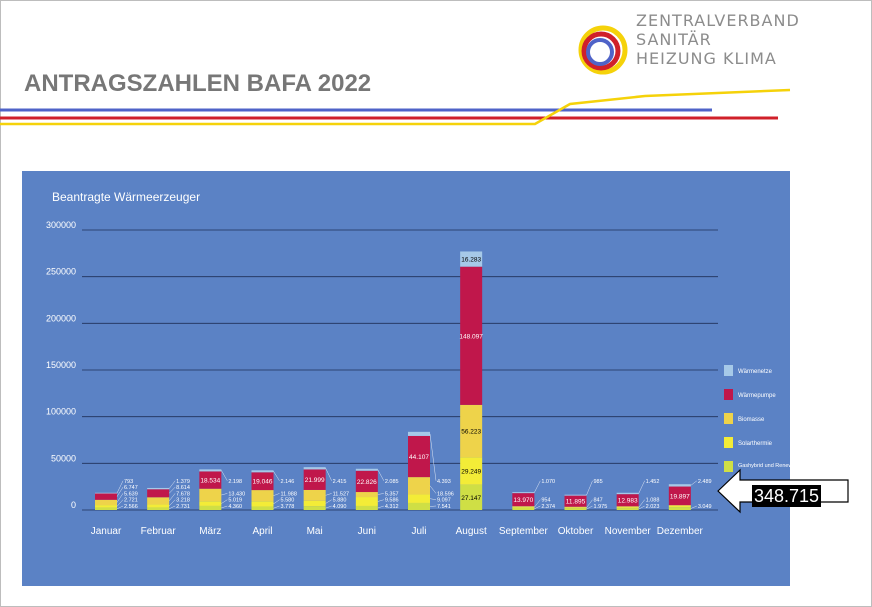  Describe the element at coordinates (288, 507) in the screenshot. I see `data-label: 3.778` at that location.